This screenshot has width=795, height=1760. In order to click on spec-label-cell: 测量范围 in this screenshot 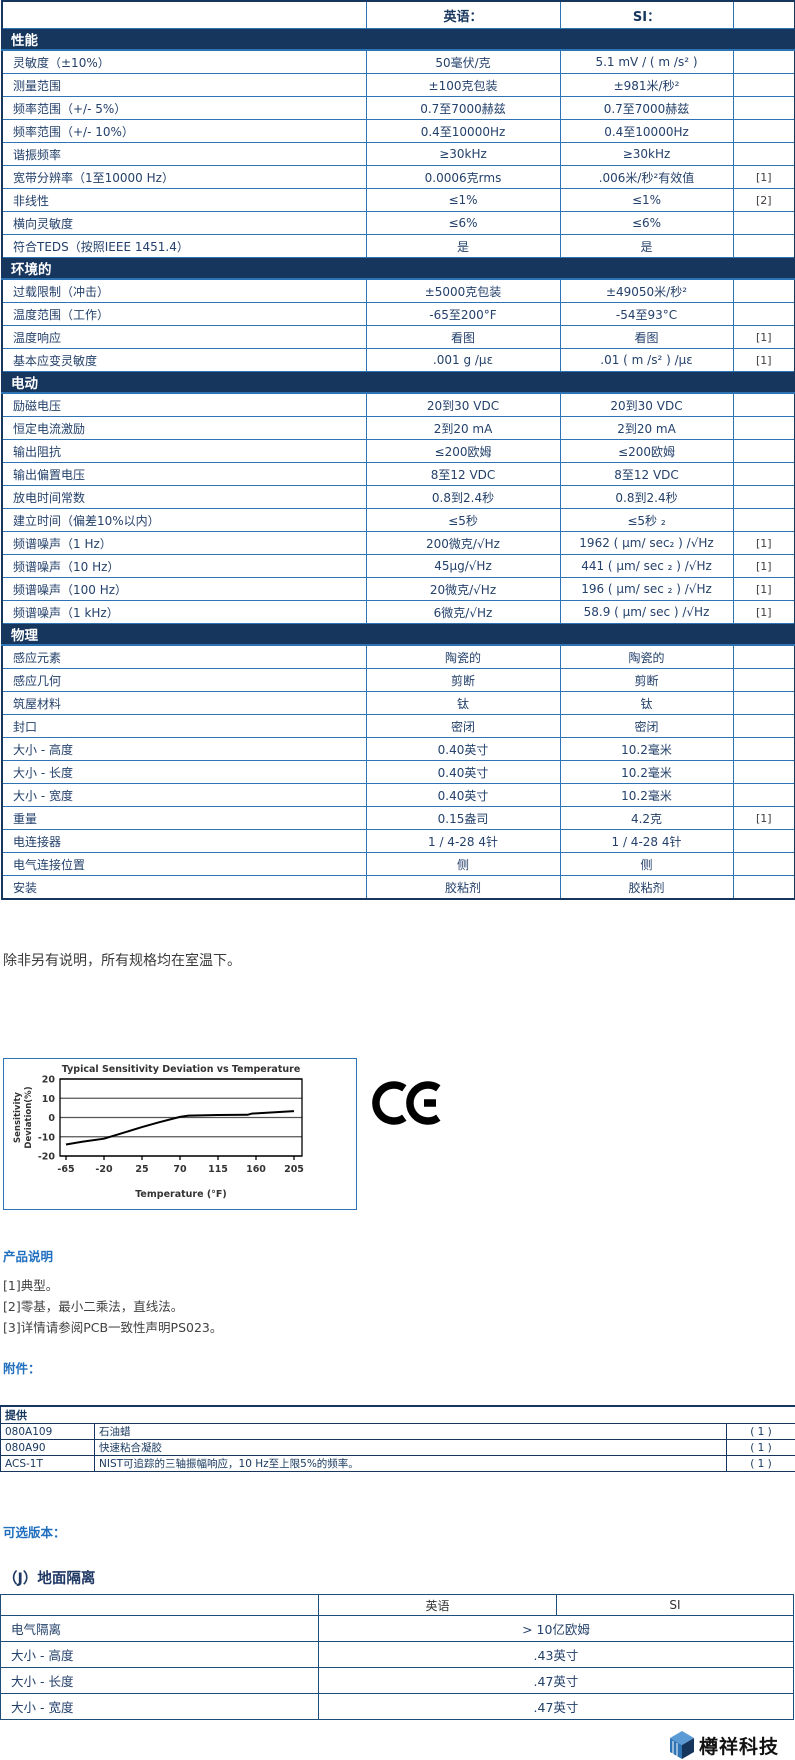, I will do `click(184, 85)`.